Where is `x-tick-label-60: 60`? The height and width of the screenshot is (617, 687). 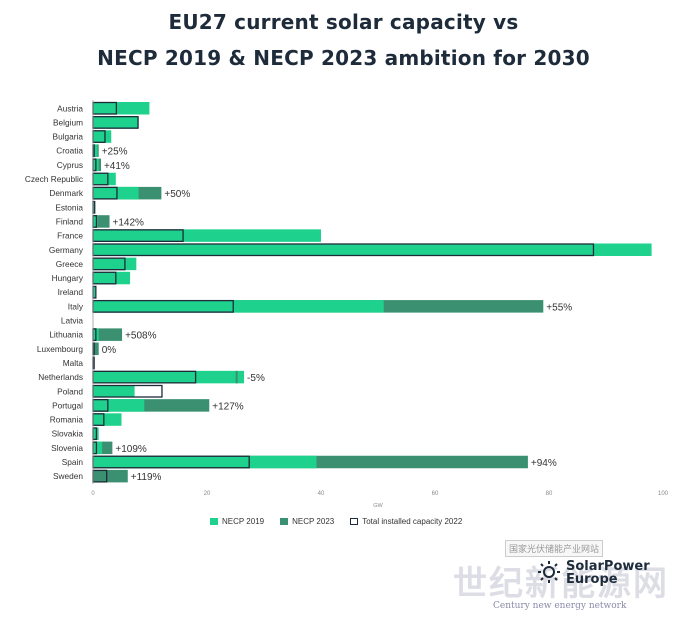 x-tick-label-60: 60 is located at coordinates (435, 494).